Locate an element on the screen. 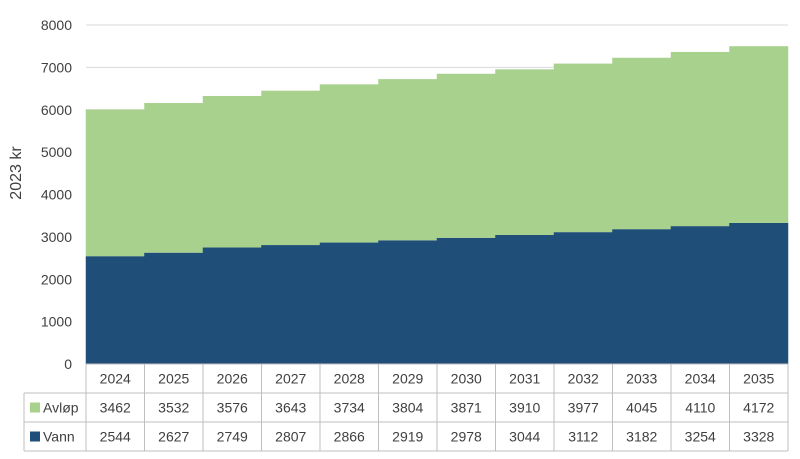  table-value: 3182 is located at coordinates (641, 437).